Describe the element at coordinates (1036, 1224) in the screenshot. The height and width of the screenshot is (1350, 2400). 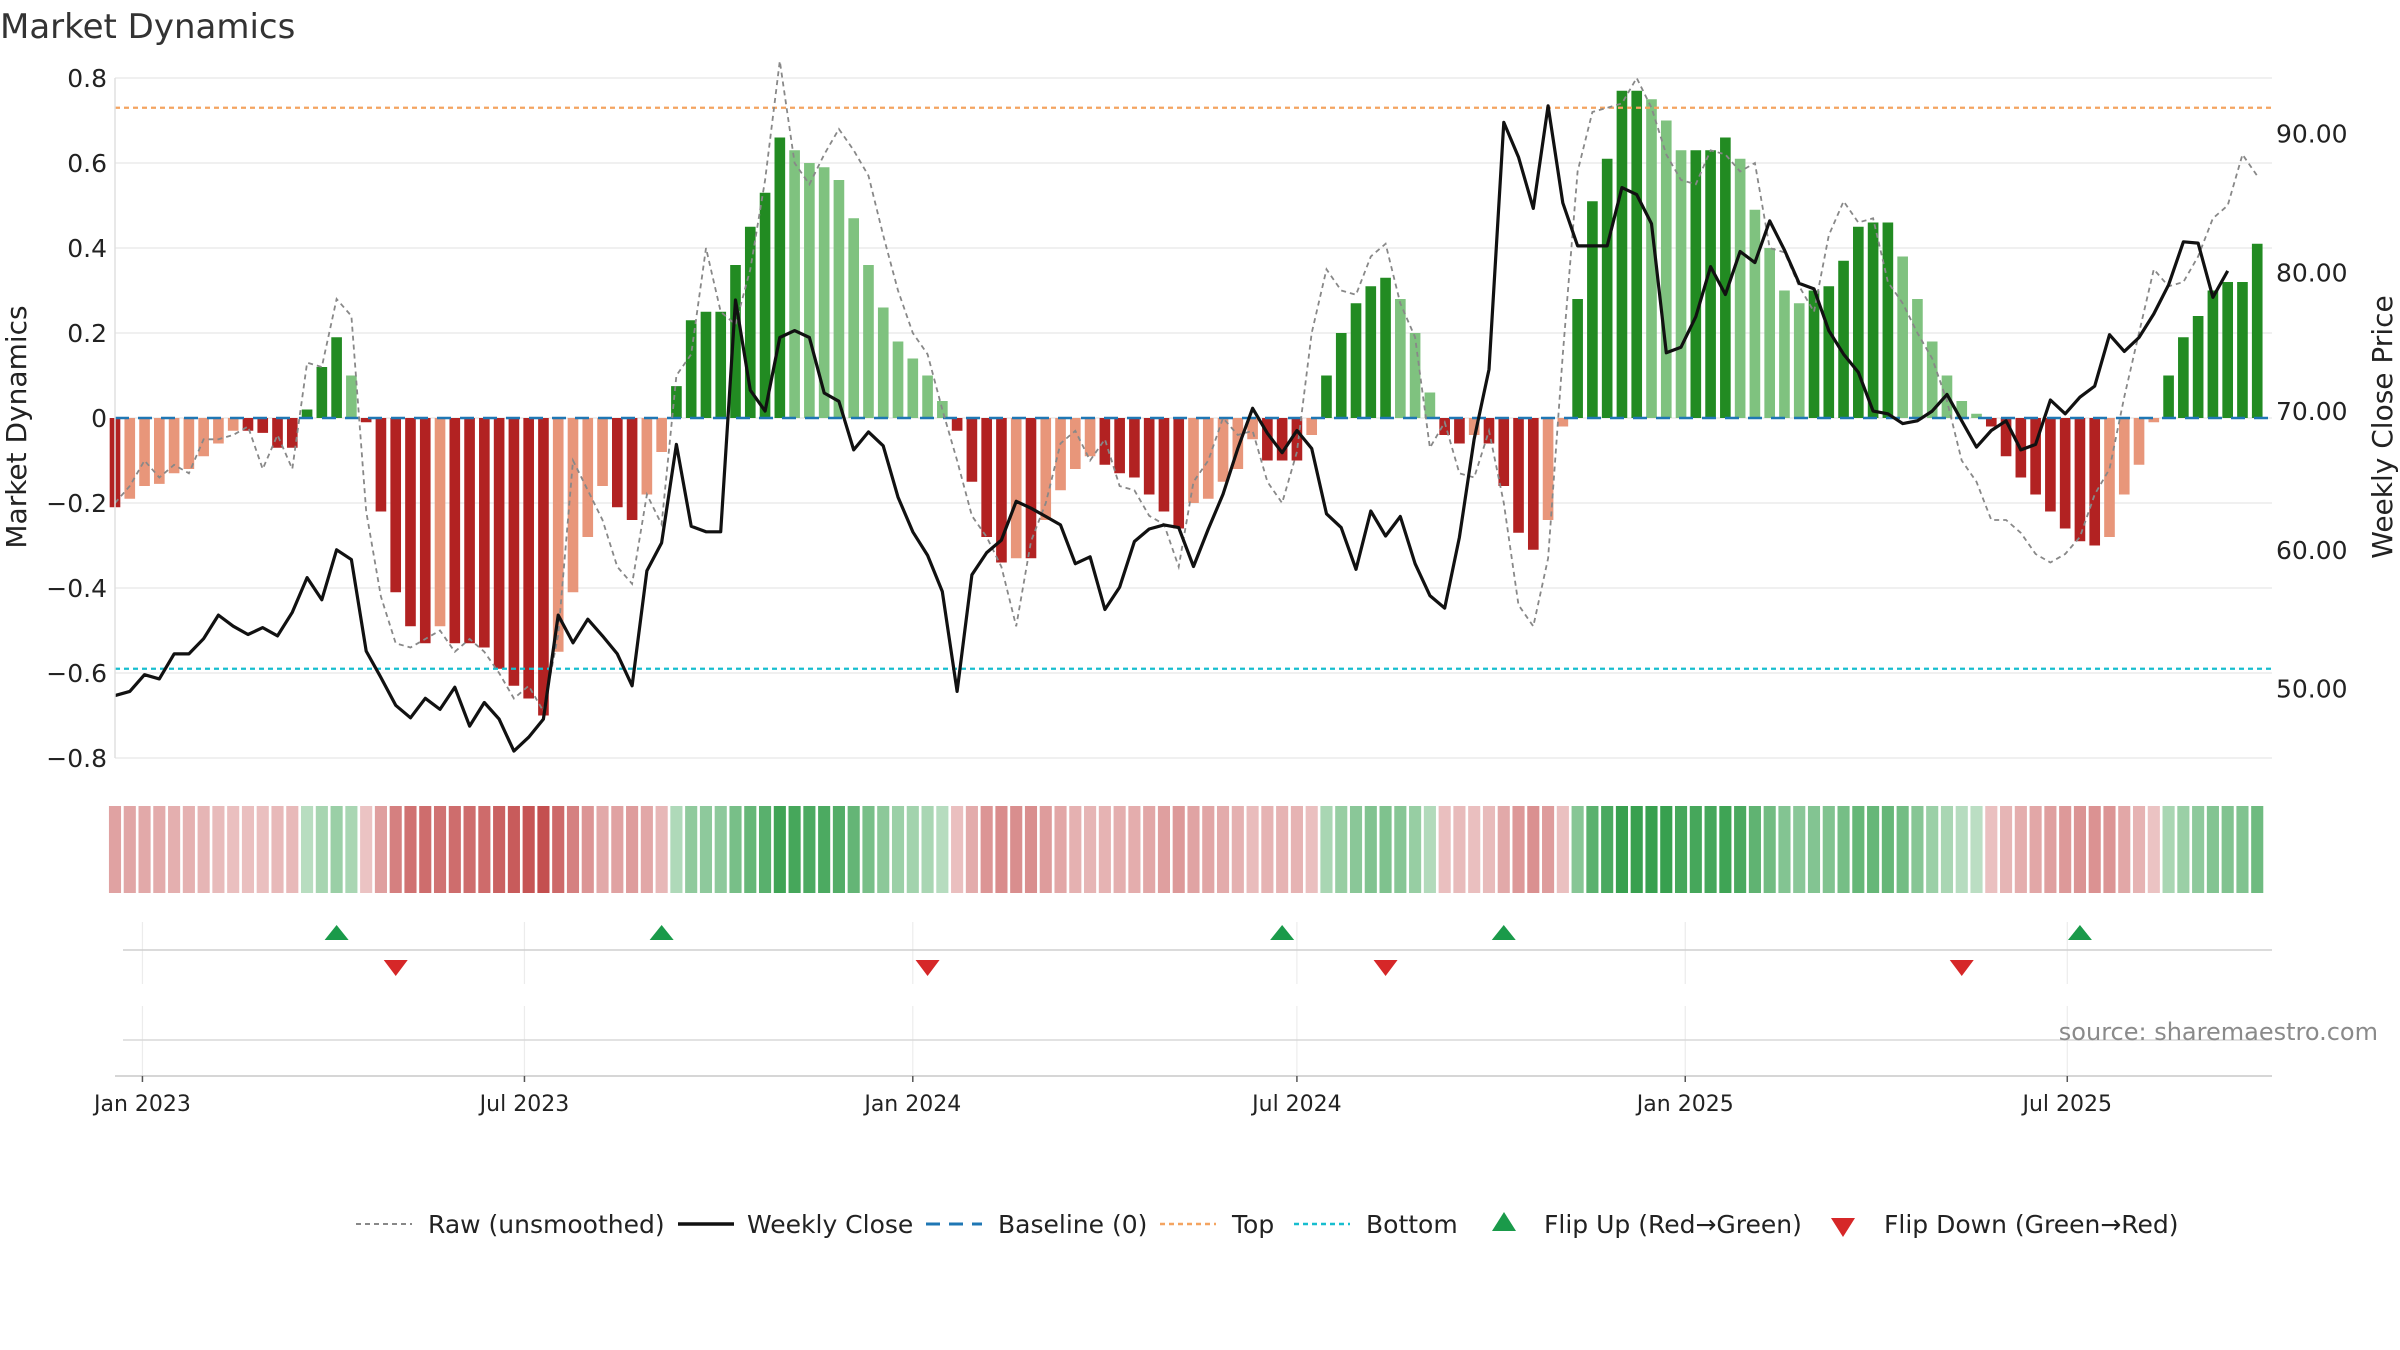
I see `legend-item-baseline: Baseline (0)` at that location.